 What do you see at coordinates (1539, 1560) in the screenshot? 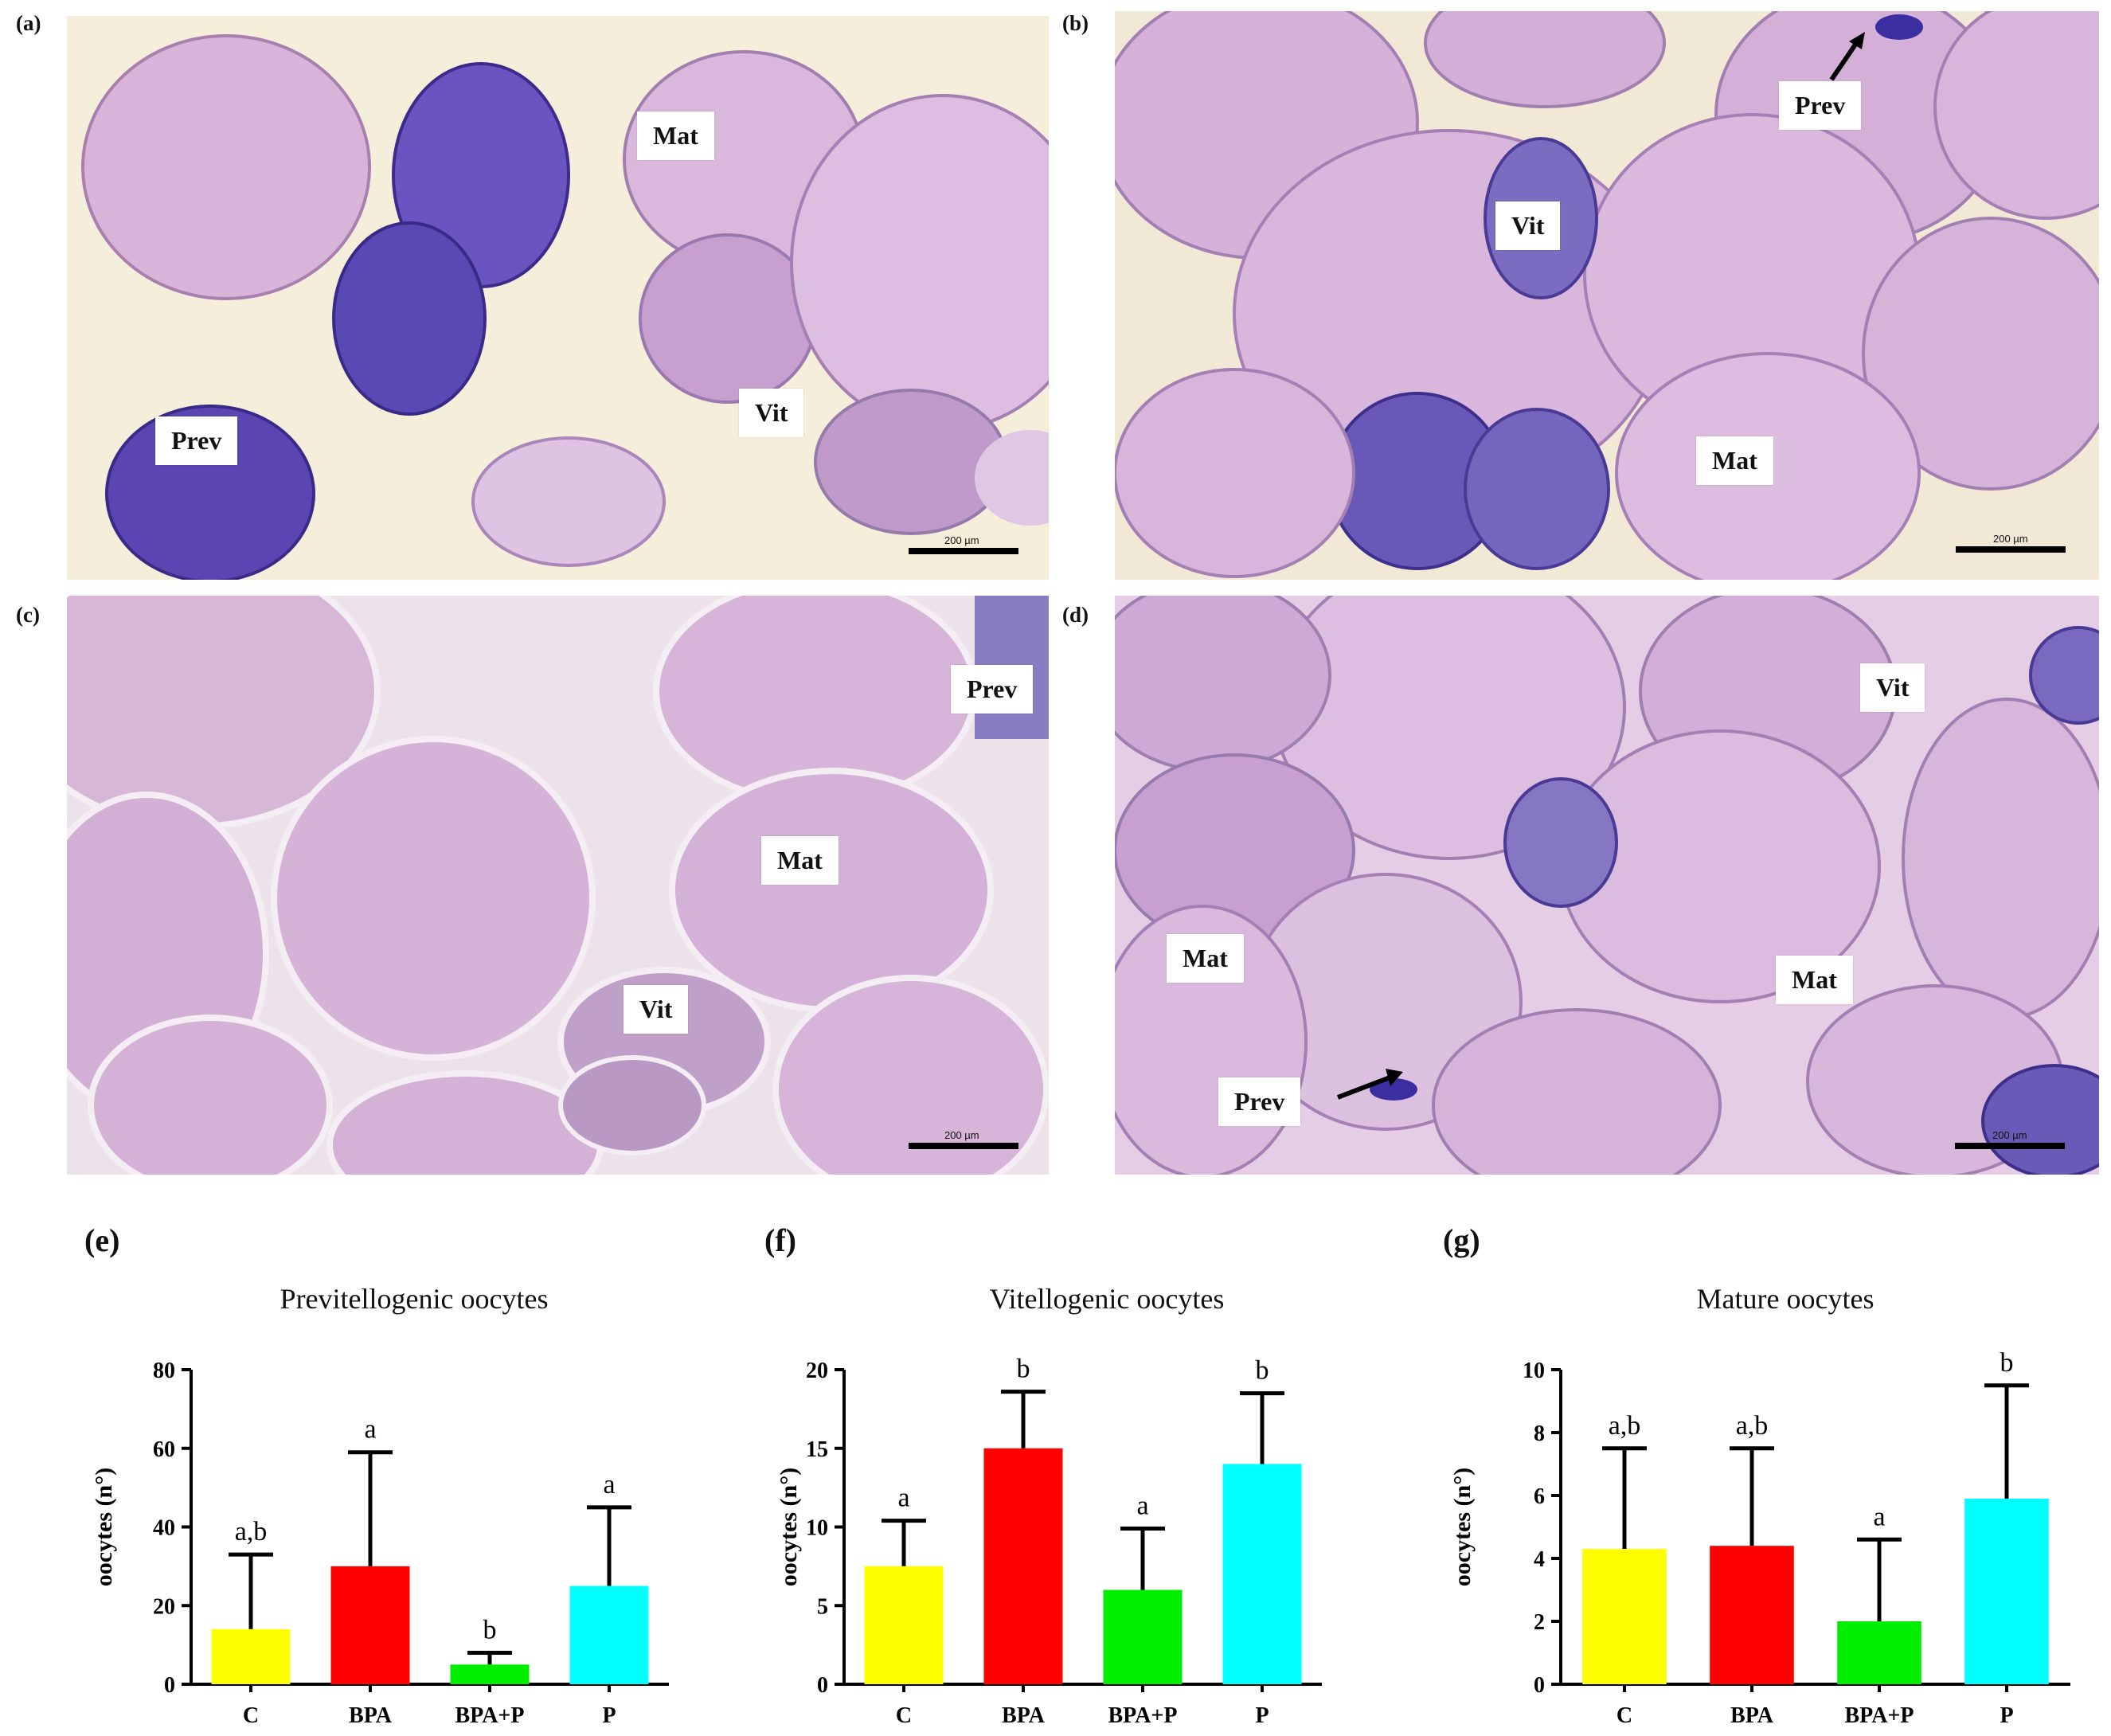
I see `y-tick-label: 4` at bounding box center [1539, 1560].